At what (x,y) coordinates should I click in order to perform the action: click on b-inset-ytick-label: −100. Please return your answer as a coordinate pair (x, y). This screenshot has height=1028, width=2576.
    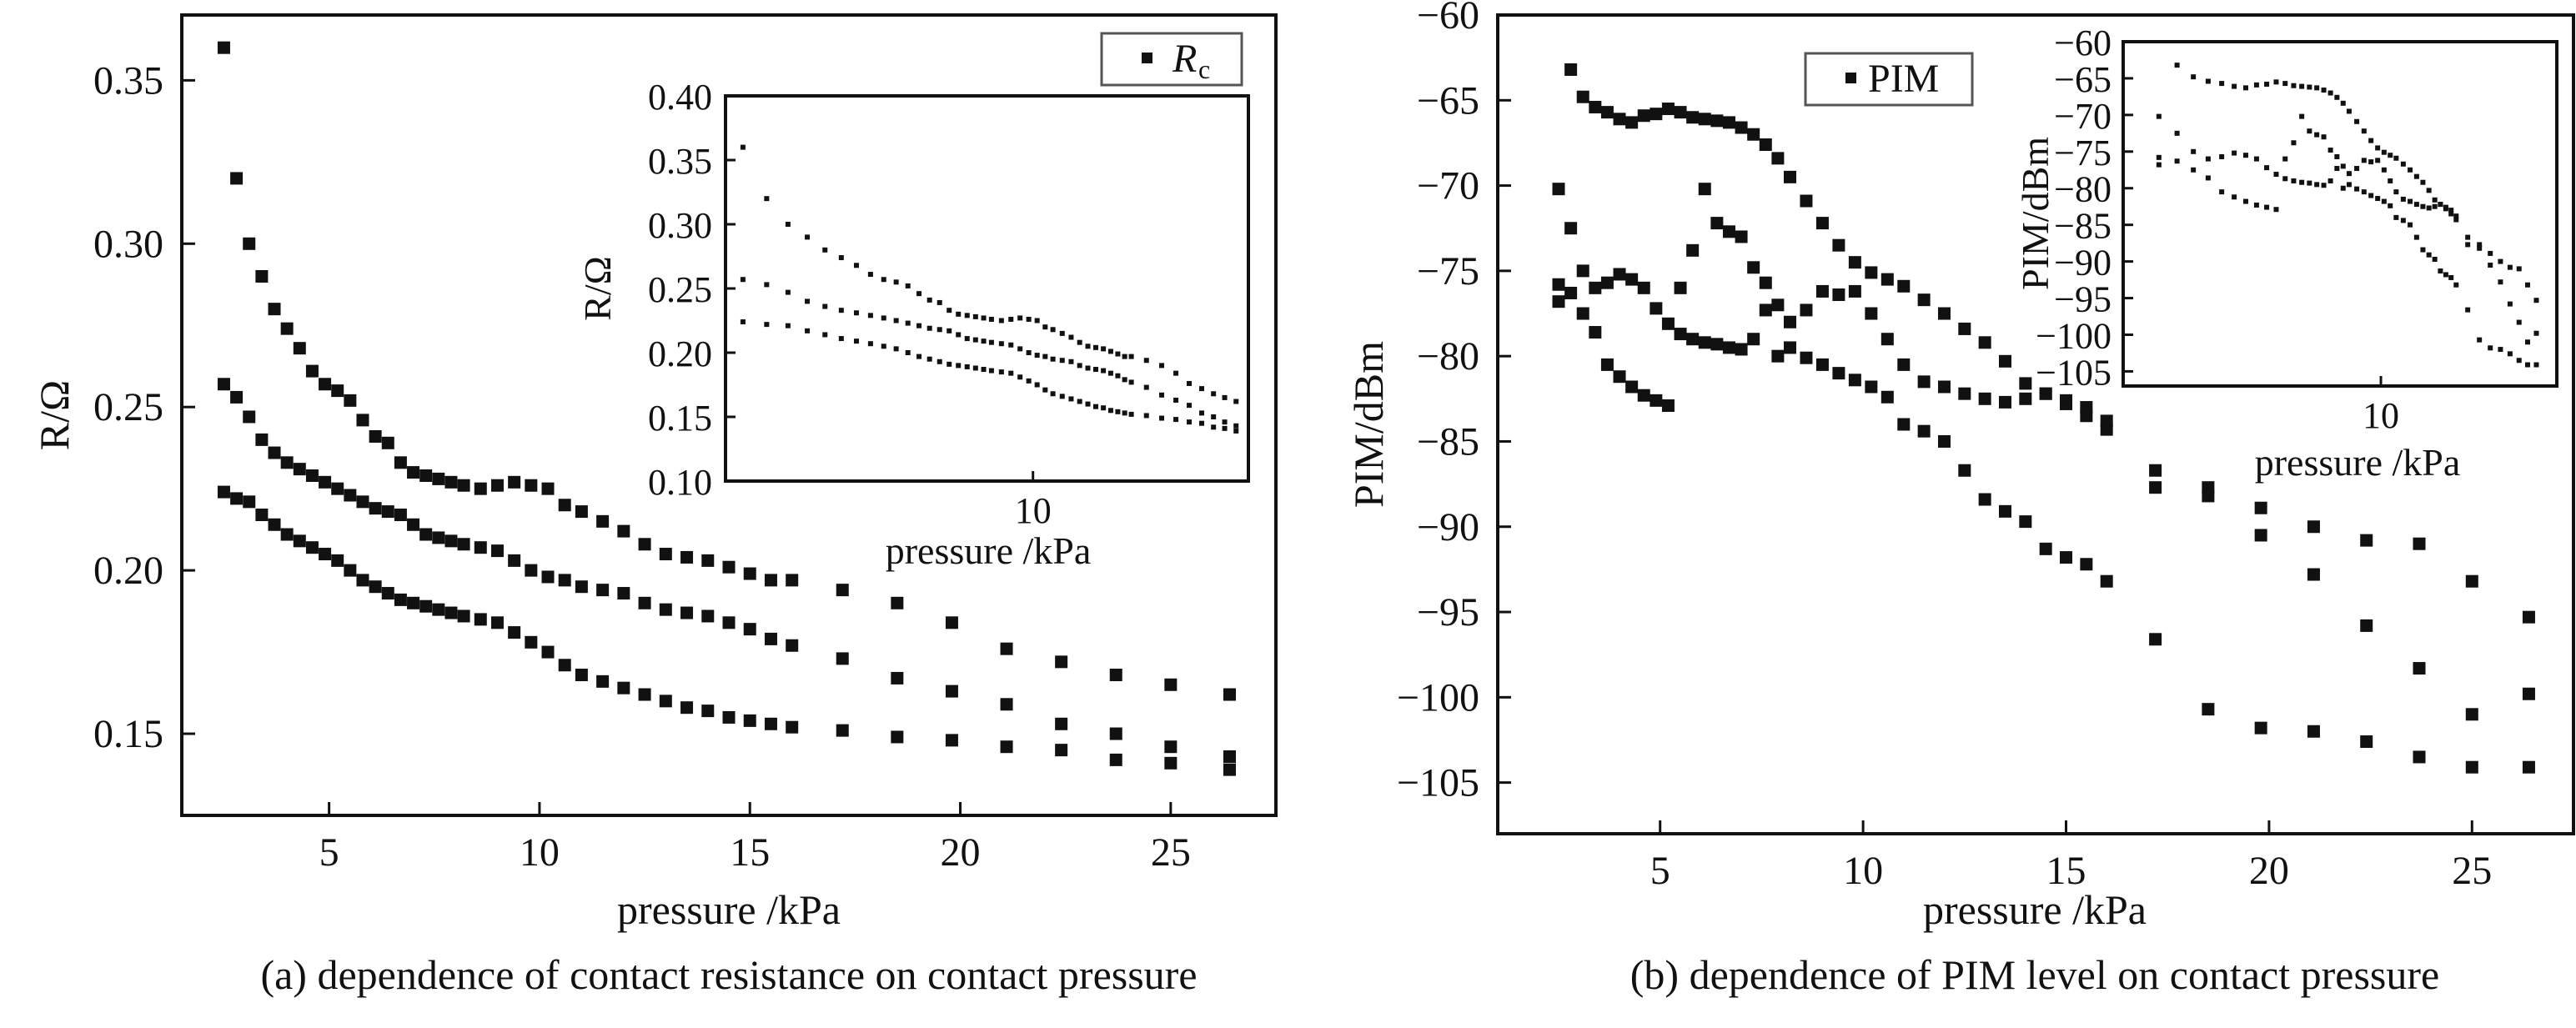
    Looking at the image, I should click on (2074, 335).